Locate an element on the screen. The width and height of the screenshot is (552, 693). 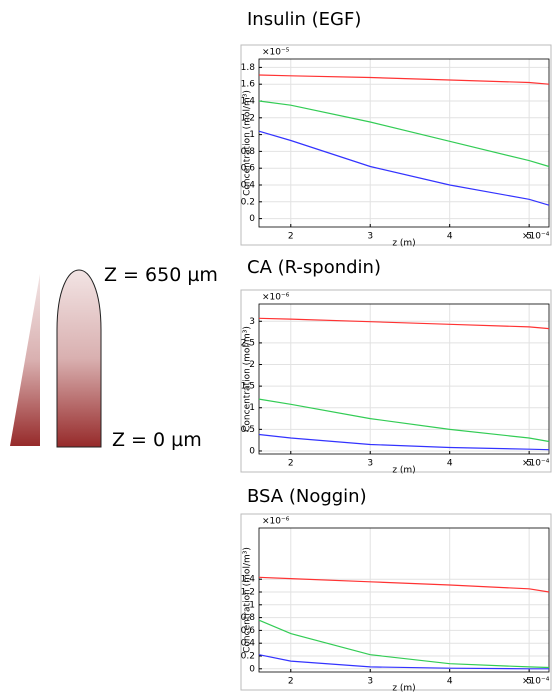
y-tick-label: 1.6 is located at coordinates (248, 85).